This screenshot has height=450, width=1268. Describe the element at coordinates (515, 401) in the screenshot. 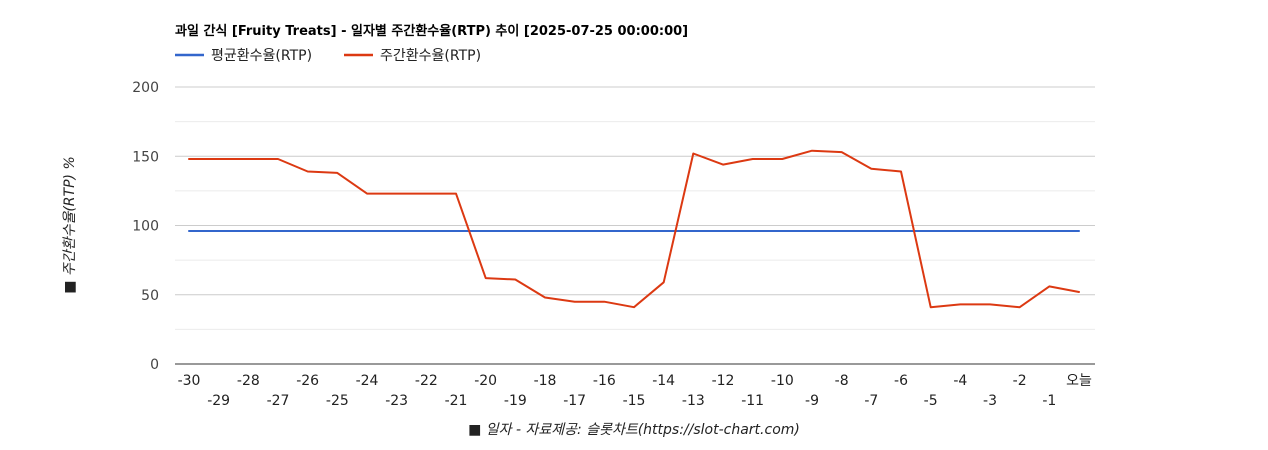

I see `x-tick-label: -19` at that location.